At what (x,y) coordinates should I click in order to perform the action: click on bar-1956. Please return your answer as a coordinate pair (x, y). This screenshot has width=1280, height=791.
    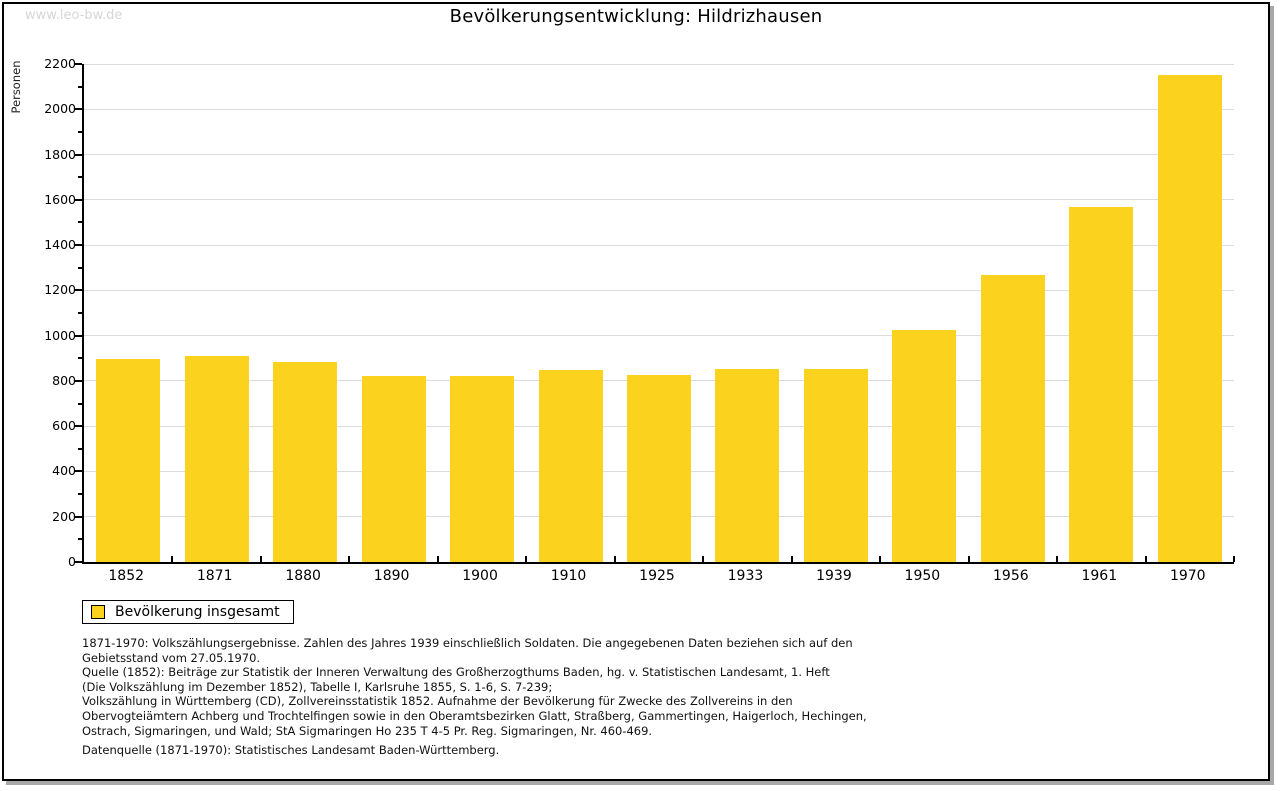
    Looking at the image, I should click on (1012, 418).